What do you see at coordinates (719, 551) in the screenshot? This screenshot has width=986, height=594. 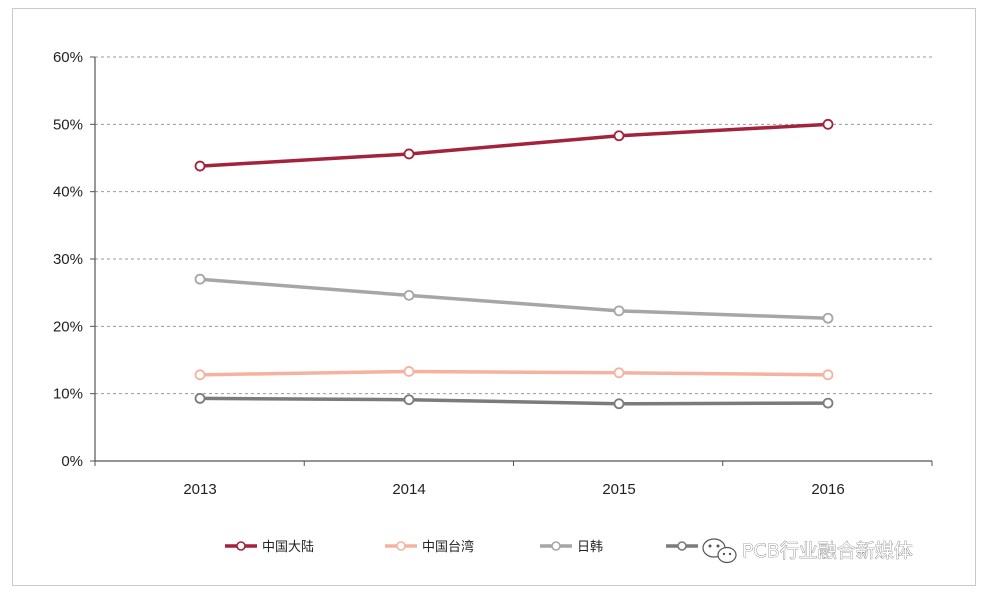 I see `wechat-icon` at bounding box center [719, 551].